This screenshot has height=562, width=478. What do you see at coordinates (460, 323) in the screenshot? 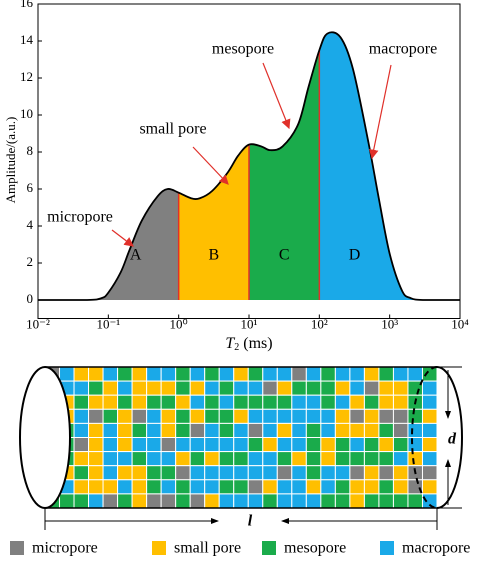
I see `x-tick-label: 10⁴` at bounding box center [460, 323].